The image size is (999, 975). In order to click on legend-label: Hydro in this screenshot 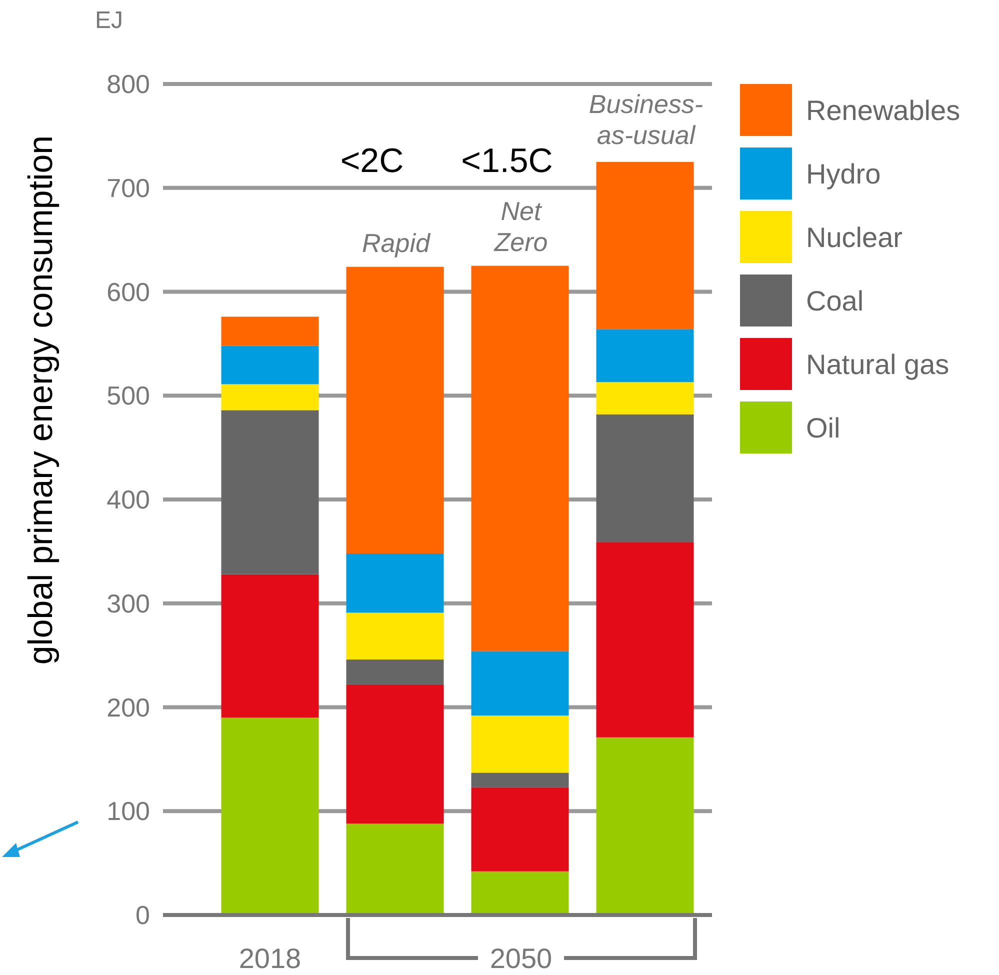, I will do `click(843, 174)`.